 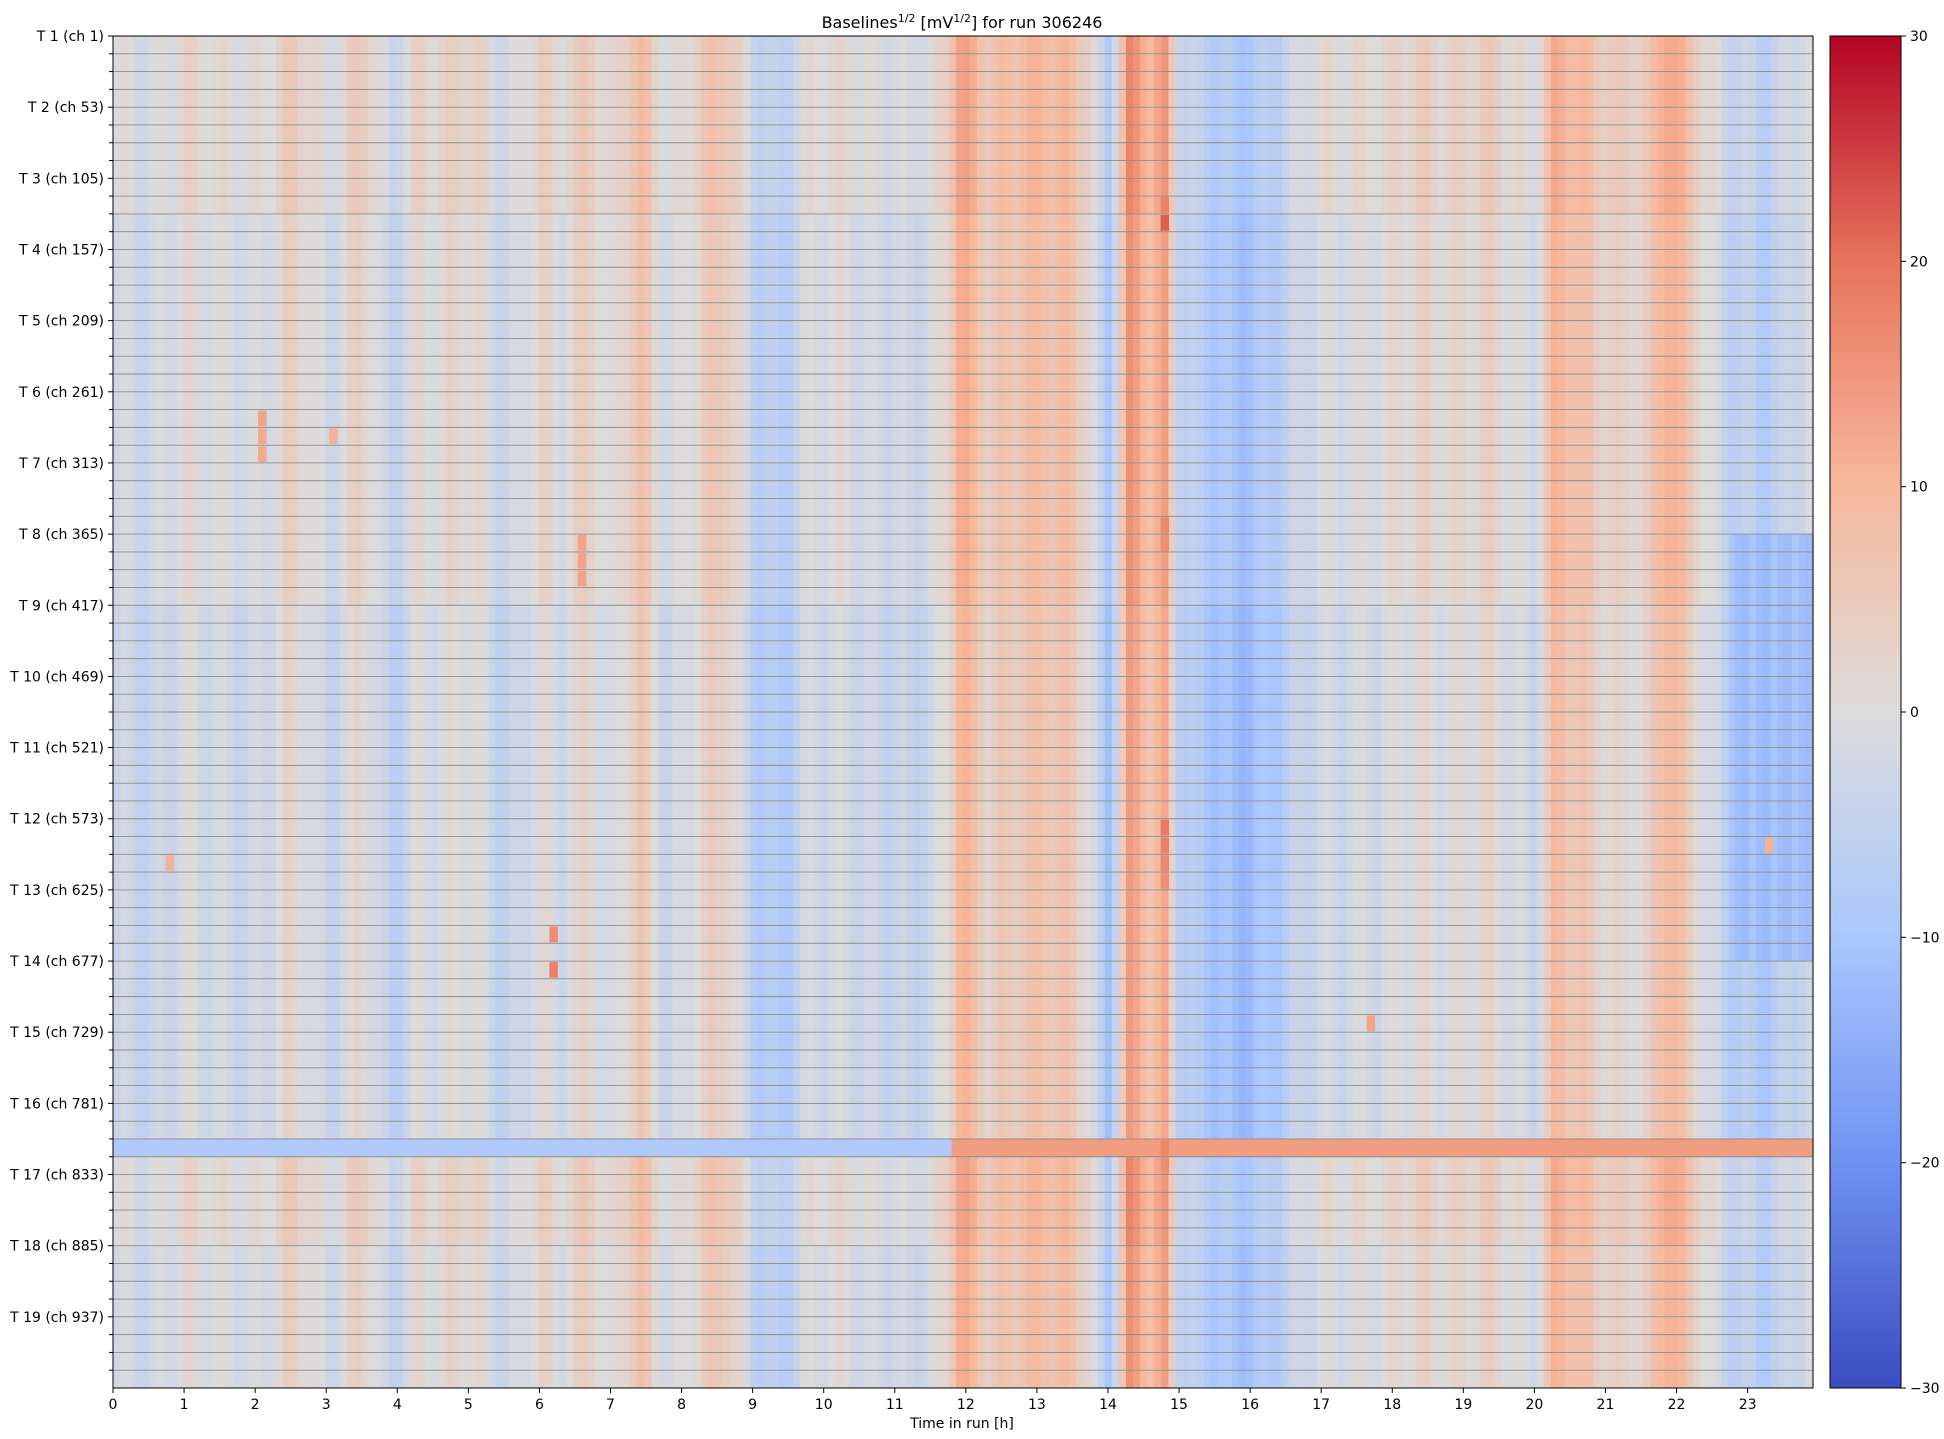 I want to click on colorbar-gradient, so click(x=1865, y=712).